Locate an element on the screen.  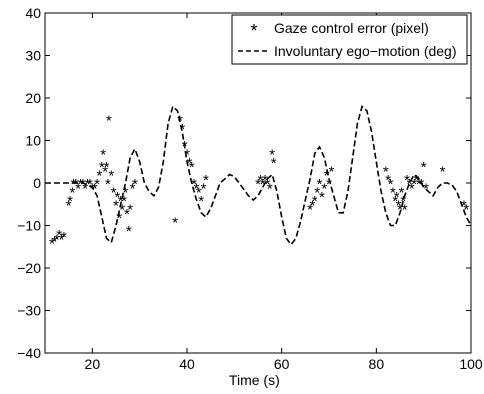
legend-label-ego-motion: Involuntary ego−motion (deg) is located at coordinates (365, 51).